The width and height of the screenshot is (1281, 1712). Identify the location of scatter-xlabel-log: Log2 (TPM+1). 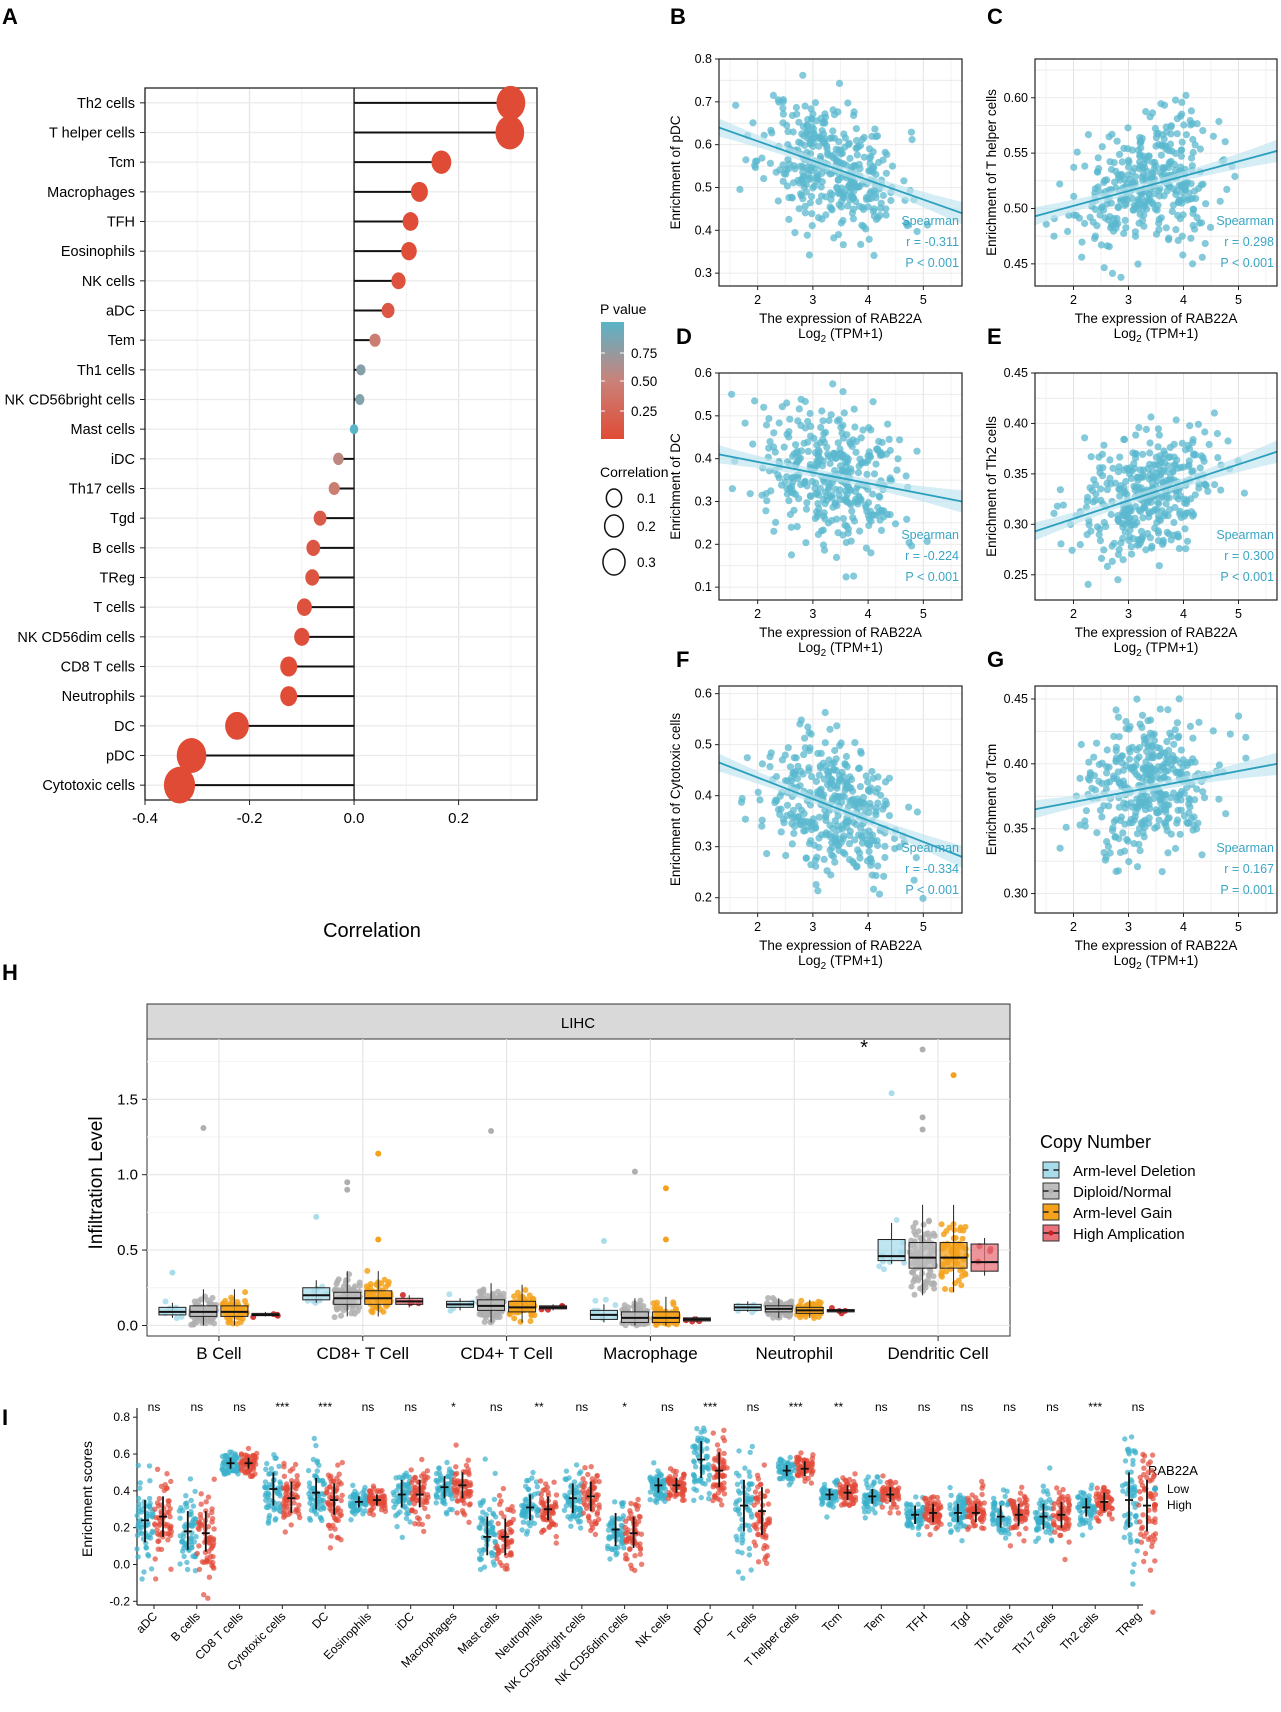
(840, 335).